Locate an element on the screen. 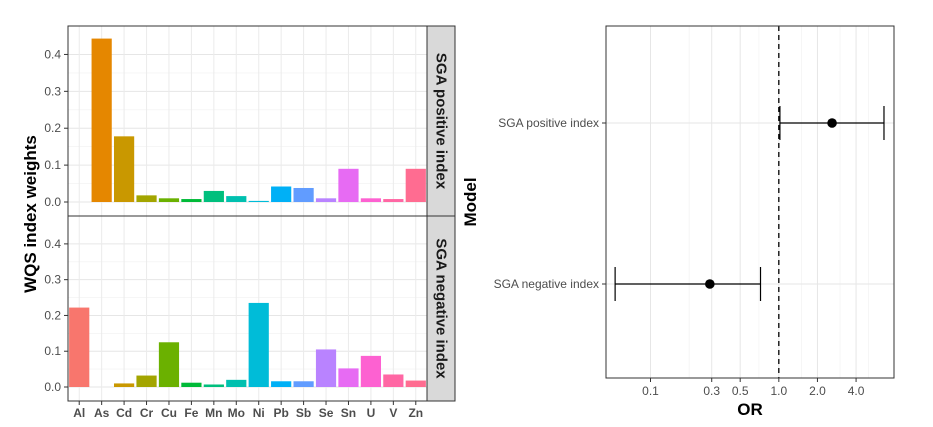  x-tick-label: Al is located at coordinates (79, 413).